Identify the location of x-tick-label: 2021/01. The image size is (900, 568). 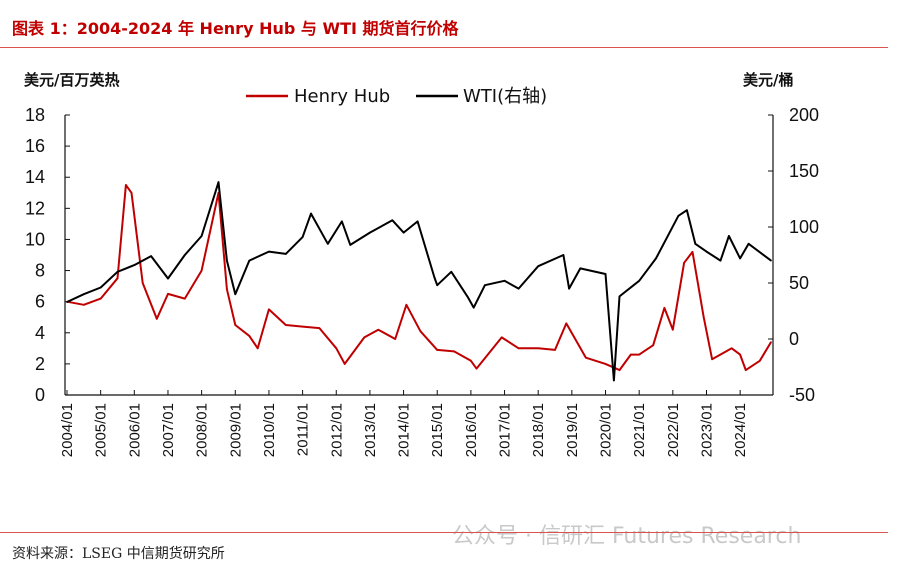
(639, 430).